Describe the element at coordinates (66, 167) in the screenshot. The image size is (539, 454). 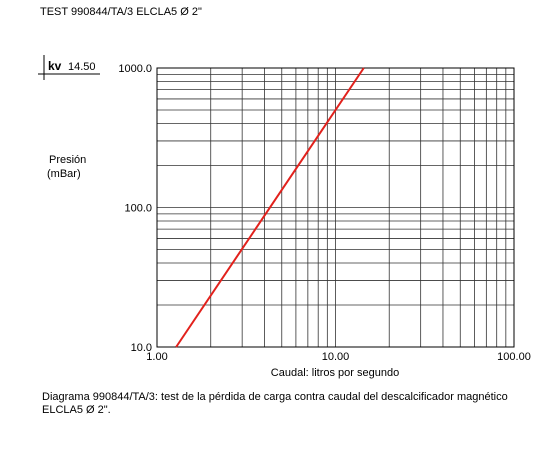
I see `y-axis-label: Presión (mBar)` at that location.